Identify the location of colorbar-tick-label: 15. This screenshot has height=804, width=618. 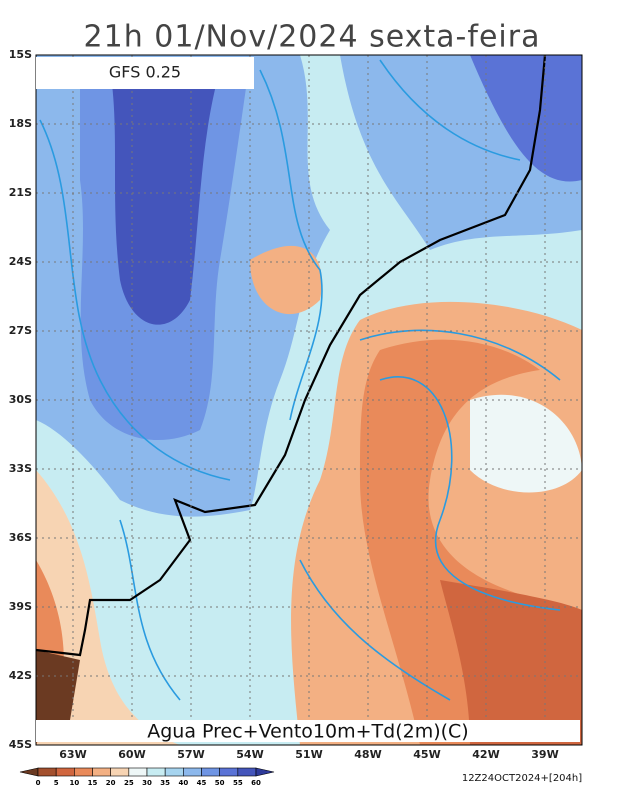
(93, 783).